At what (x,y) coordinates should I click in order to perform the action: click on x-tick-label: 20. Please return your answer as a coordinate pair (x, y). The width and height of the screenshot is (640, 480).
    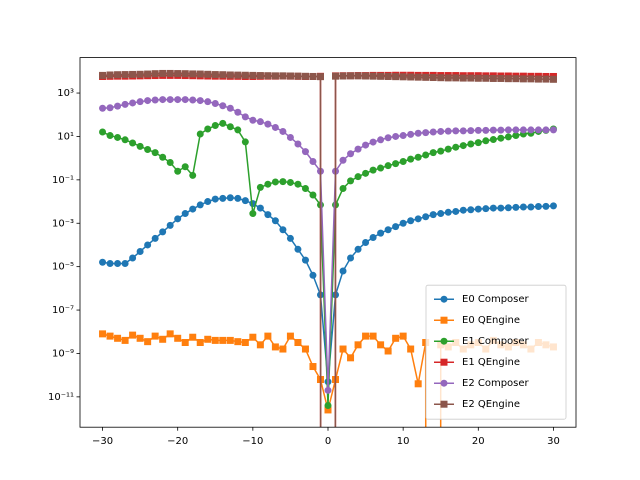
    Looking at the image, I should click on (478, 441).